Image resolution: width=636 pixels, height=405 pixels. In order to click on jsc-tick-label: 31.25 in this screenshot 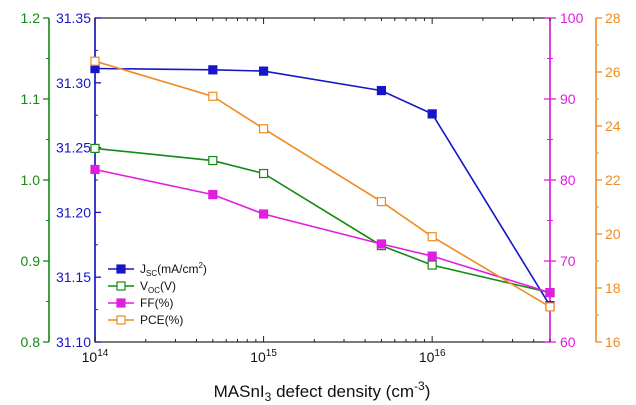, I will do `click(73, 148)`.